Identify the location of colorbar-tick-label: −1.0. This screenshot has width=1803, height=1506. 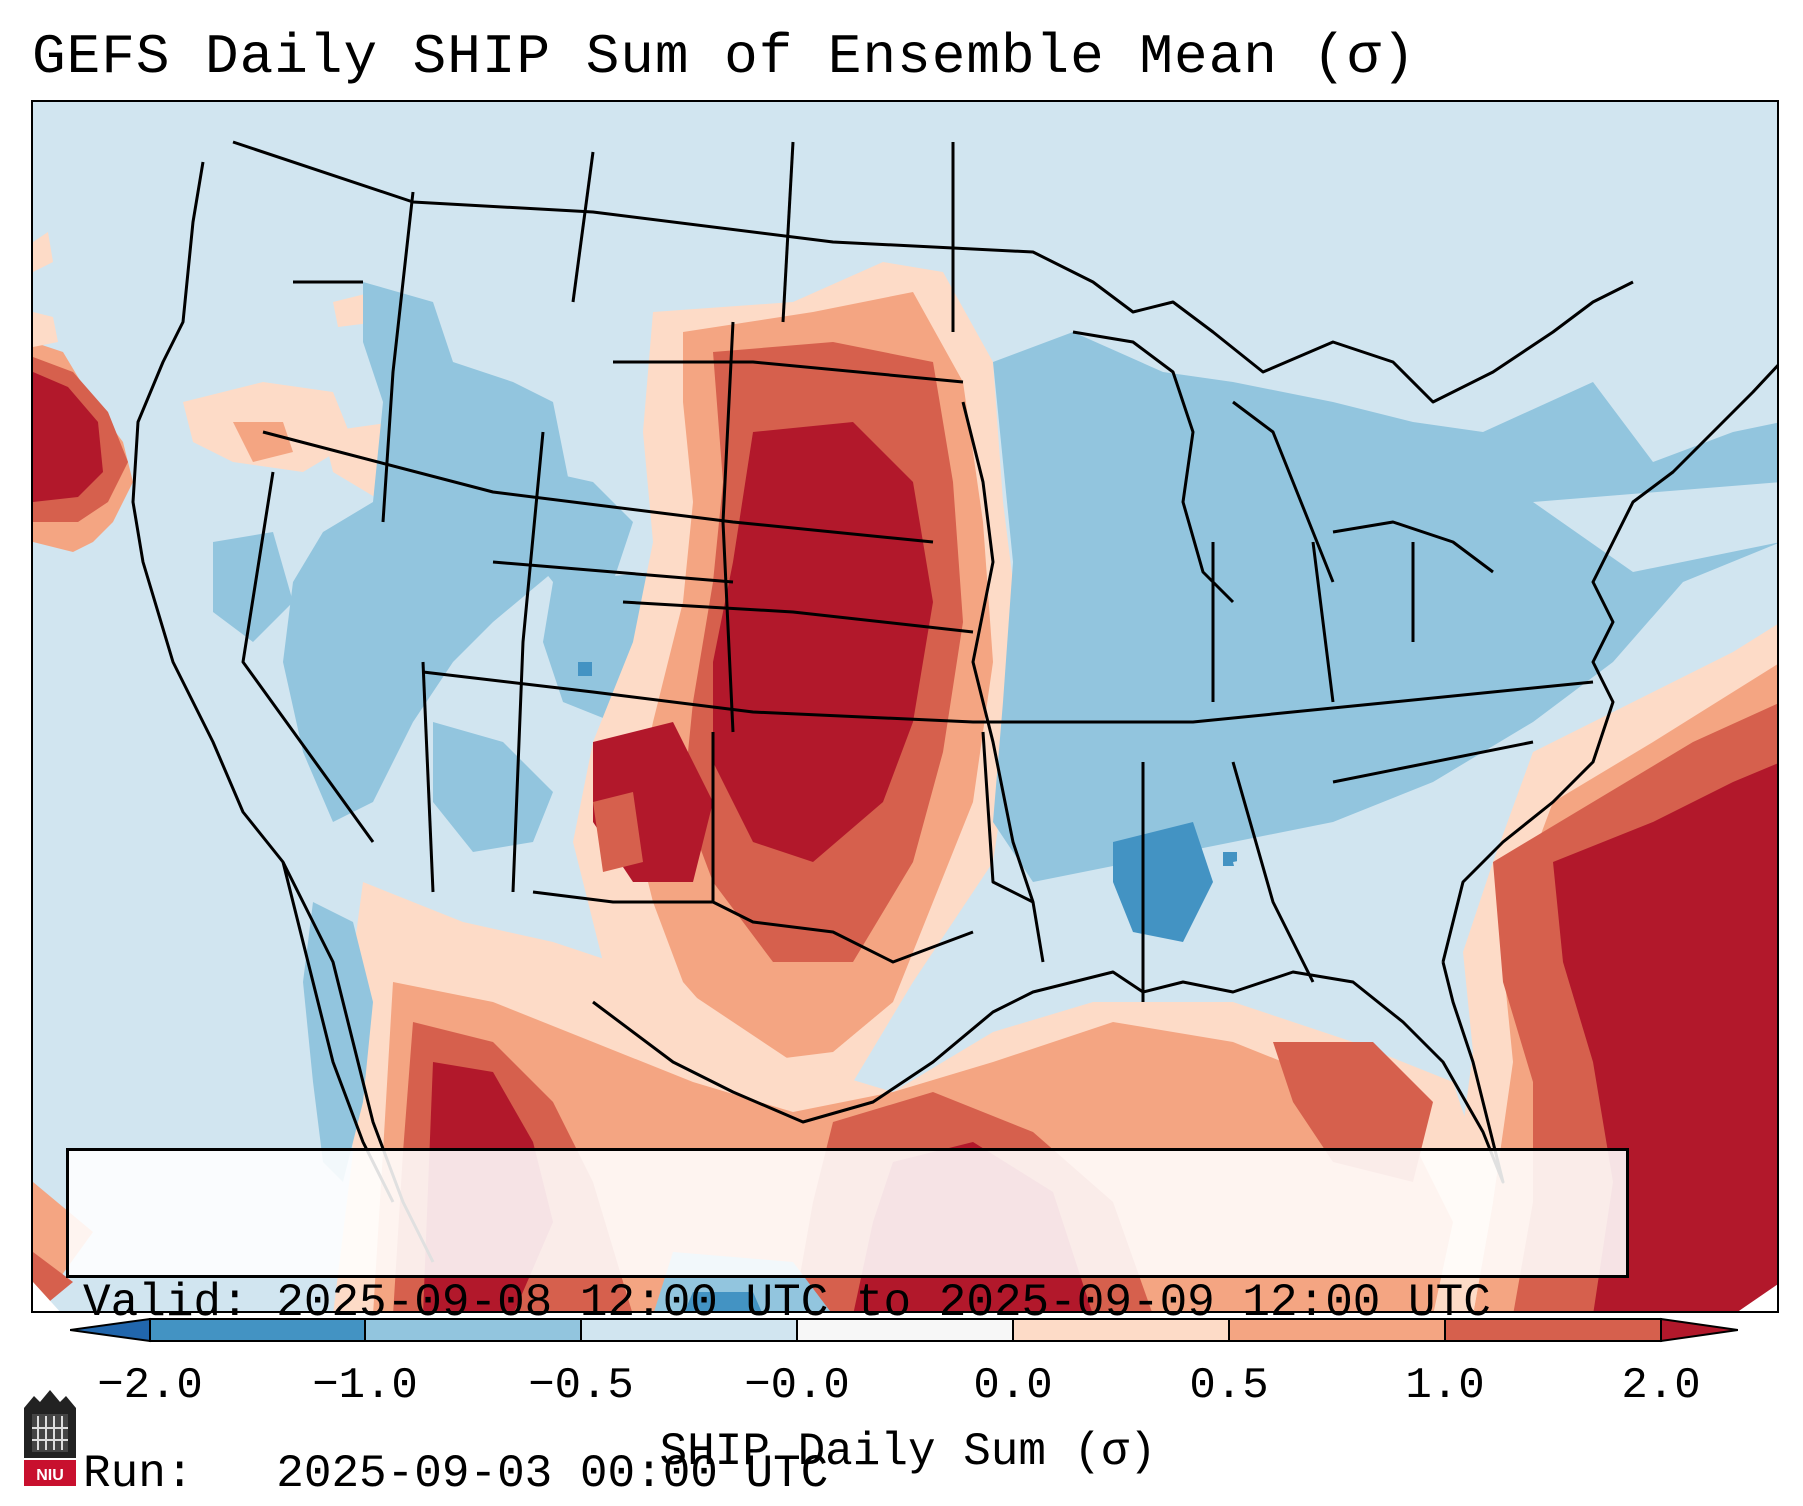
(365, 1386).